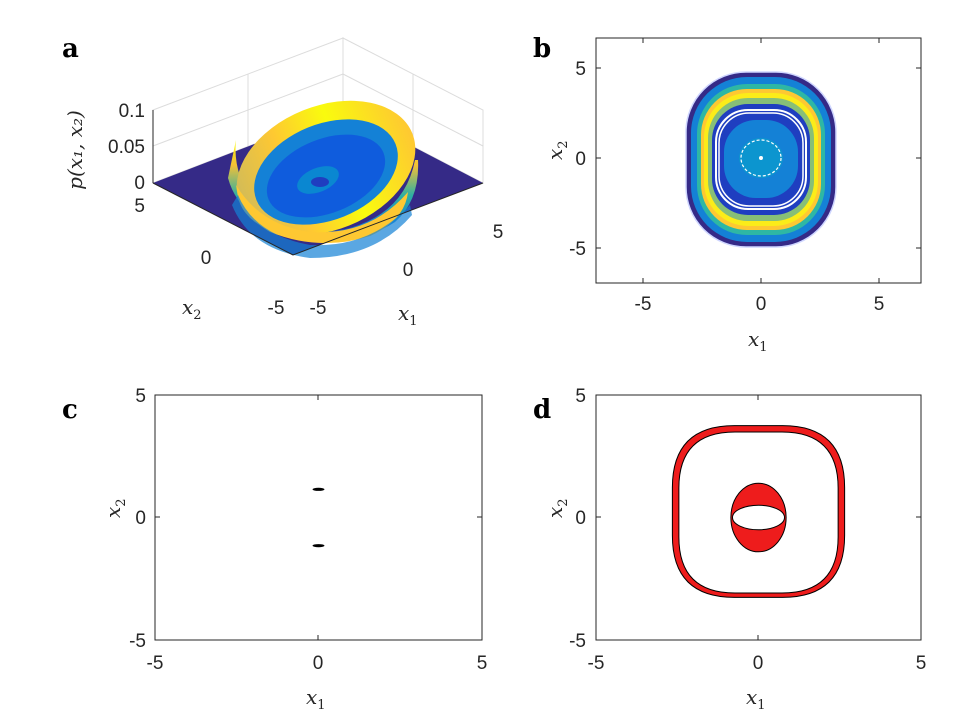 The image size is (973, 728). What do you see at coordinates (197, 315) in the screenshot?
I see `panel-a-ylabel-sub: 2` at bounding box center [197, 315].